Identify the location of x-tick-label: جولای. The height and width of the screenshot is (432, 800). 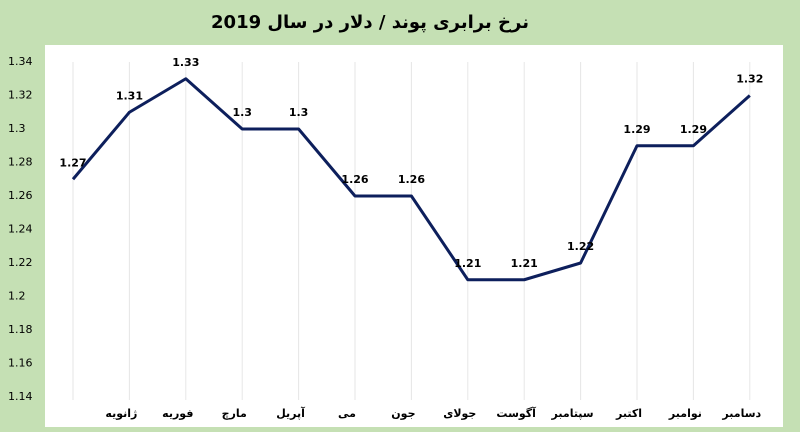
(459, 413).